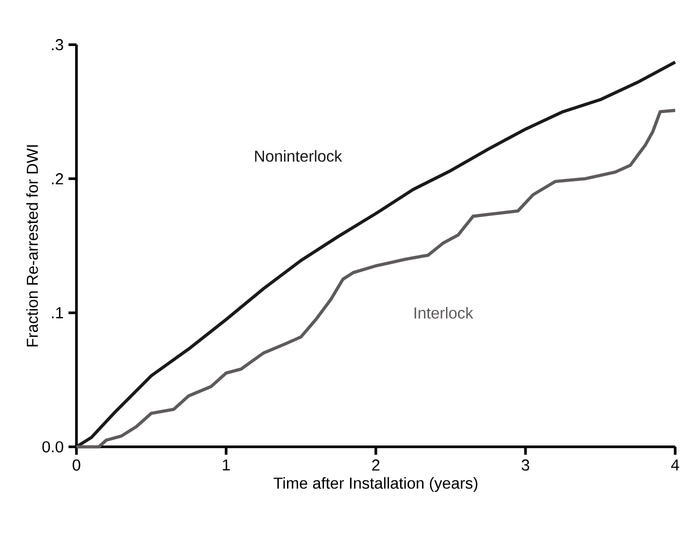 This screenshot has height=540, width=684. I want to click on x-tick-label: 3, so click(526, 465).